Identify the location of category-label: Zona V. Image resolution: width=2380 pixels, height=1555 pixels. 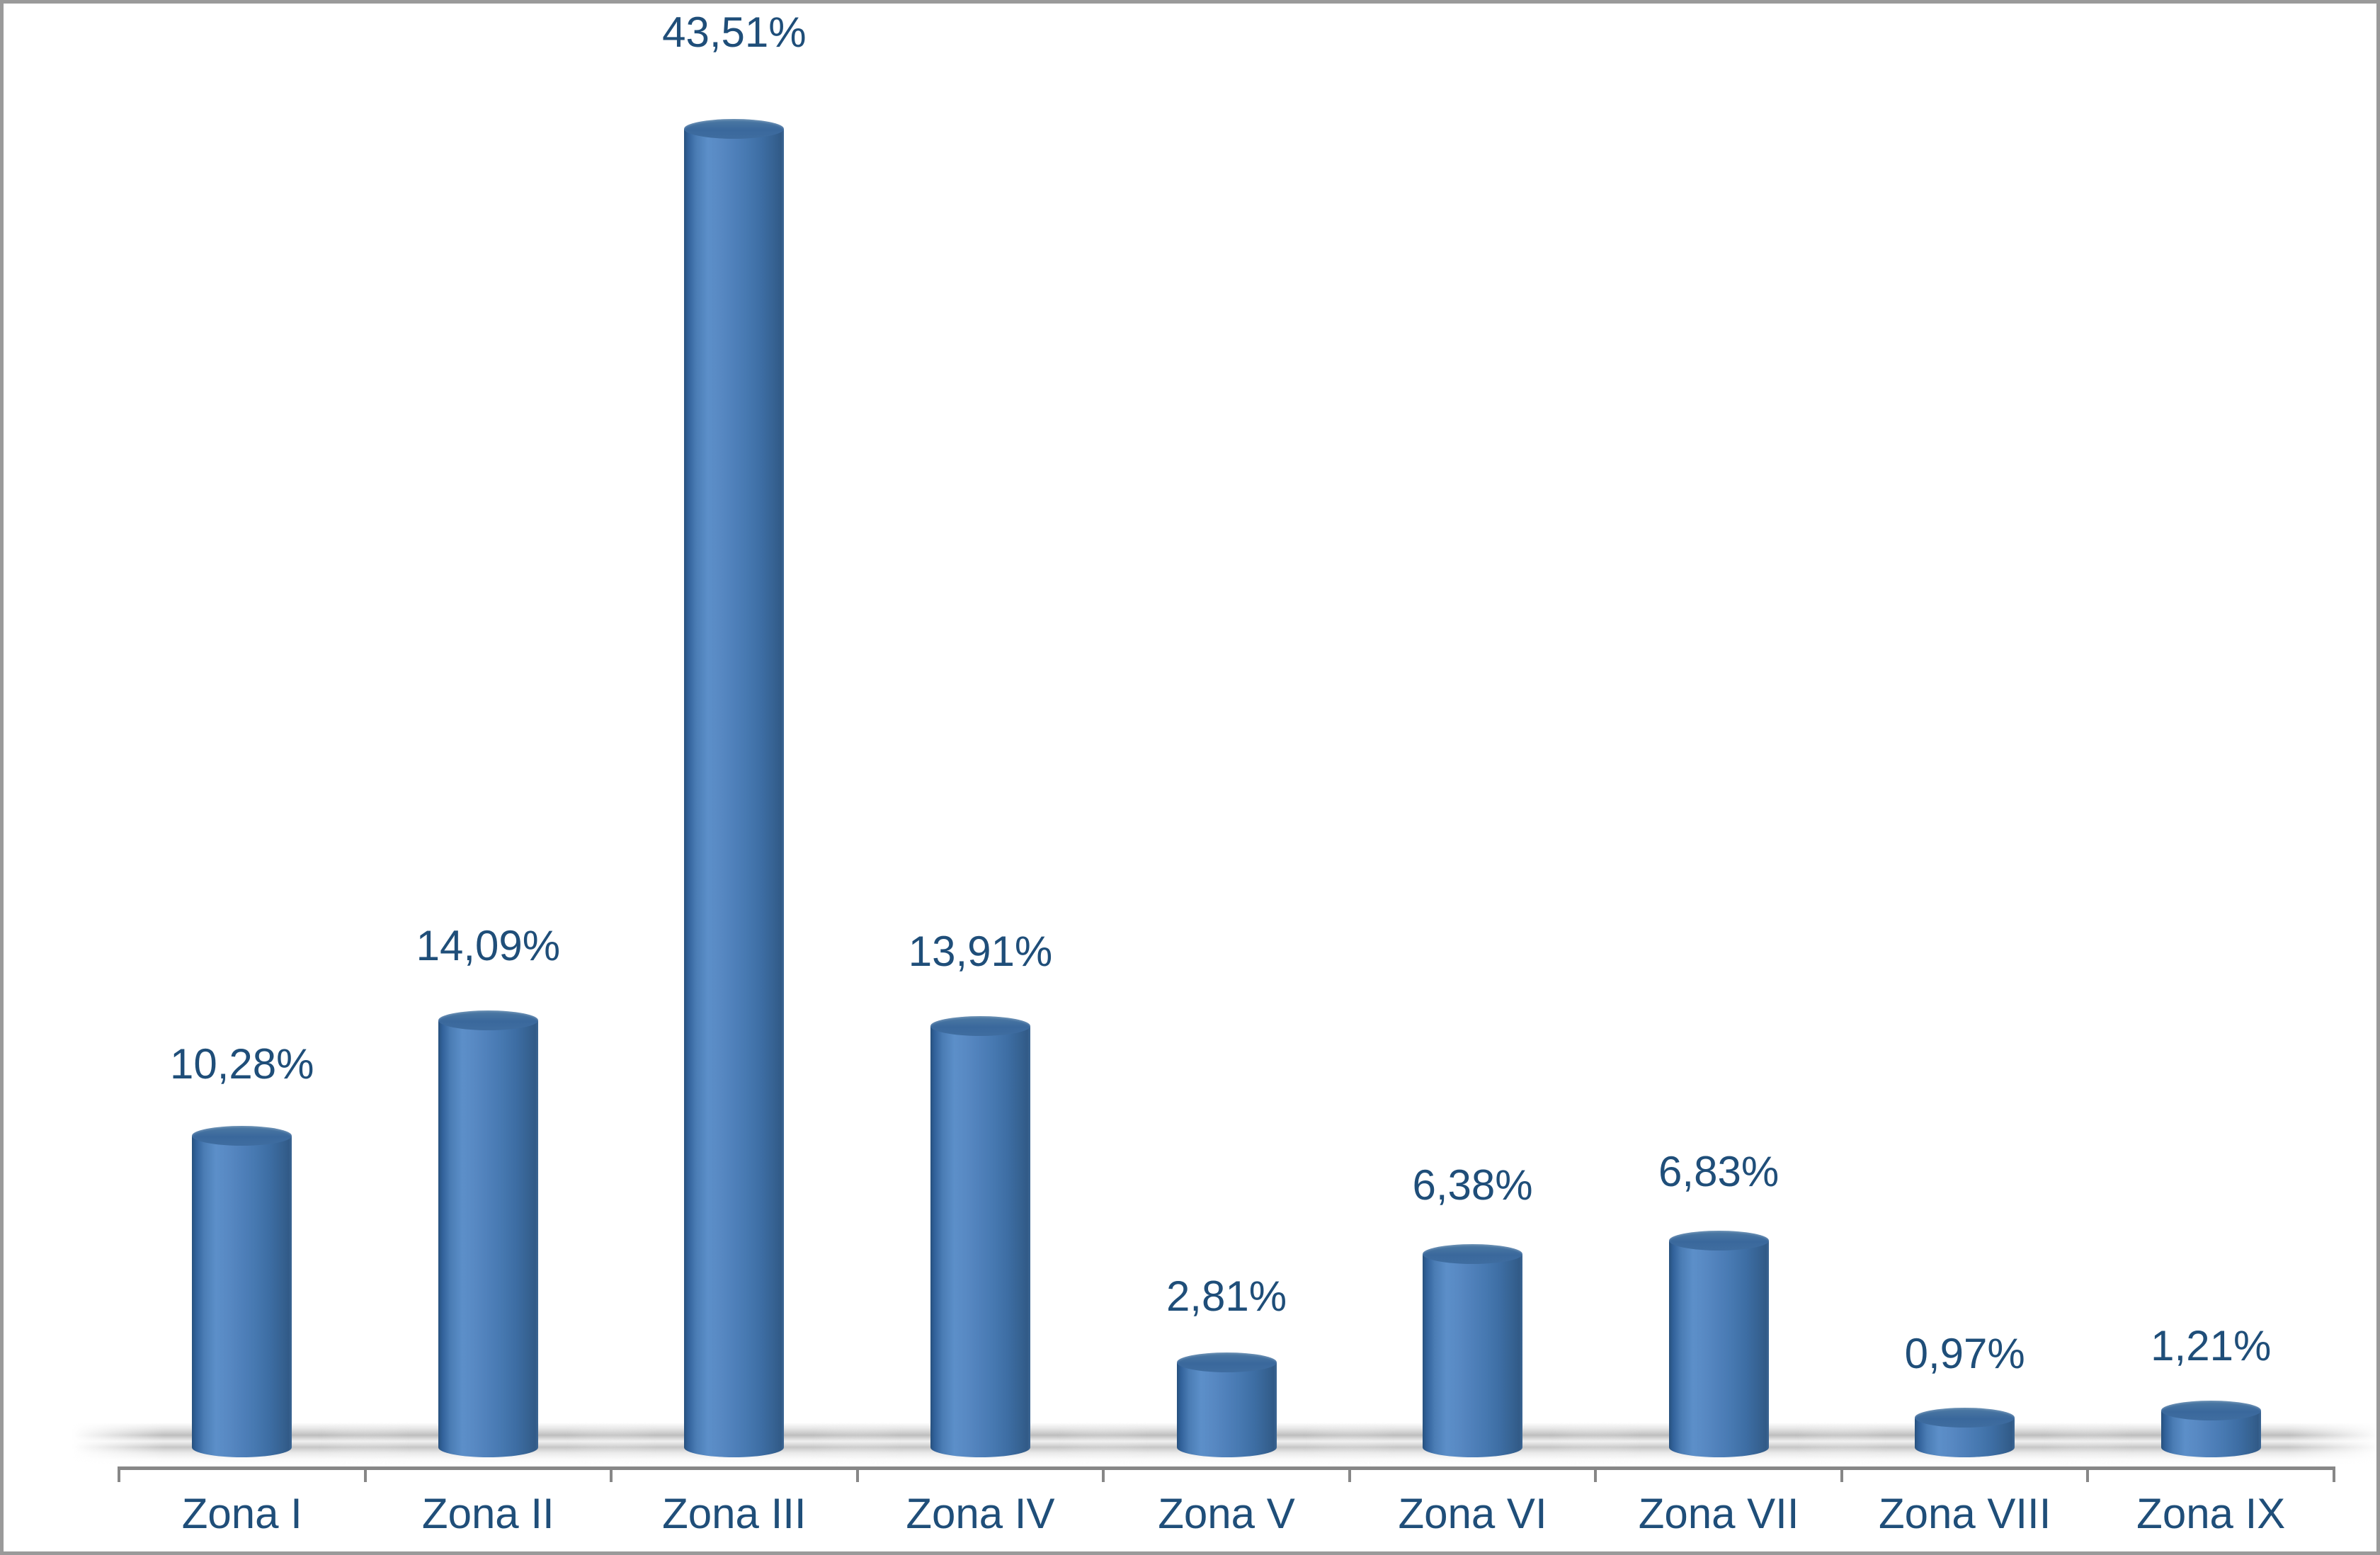
(1226, 1514).